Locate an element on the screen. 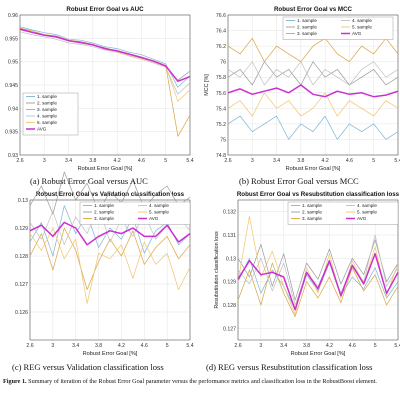 This screenshot has height=400, width=400. chart-title: Robust Error Goal vs AUC is located at coordinates (105, 9).